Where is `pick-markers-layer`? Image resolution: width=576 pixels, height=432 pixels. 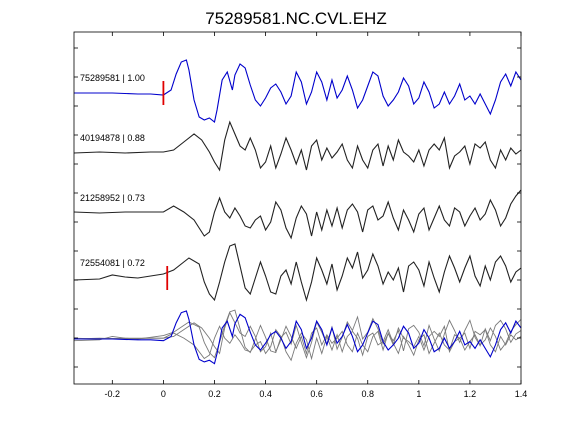
pick-markers-layer is located at coordinates (165, 185).